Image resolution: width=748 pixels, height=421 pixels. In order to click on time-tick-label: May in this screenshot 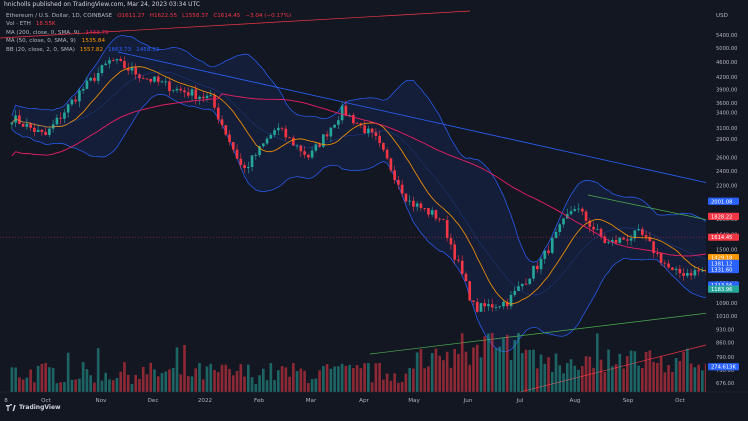, I will do `click(414, 401)`.